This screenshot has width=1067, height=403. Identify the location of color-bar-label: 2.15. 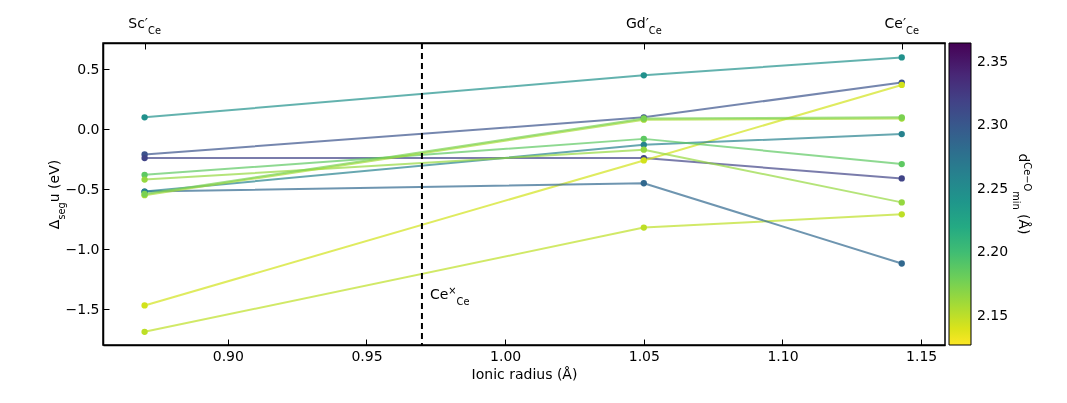
(993, 314).